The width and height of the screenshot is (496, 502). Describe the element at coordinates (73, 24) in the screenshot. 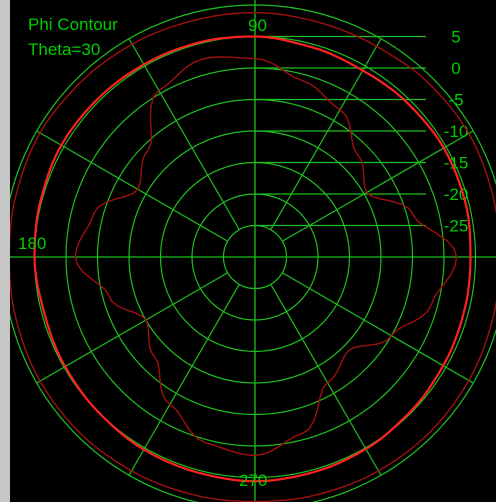

I see `chart-title: Phi Contour` at that location.